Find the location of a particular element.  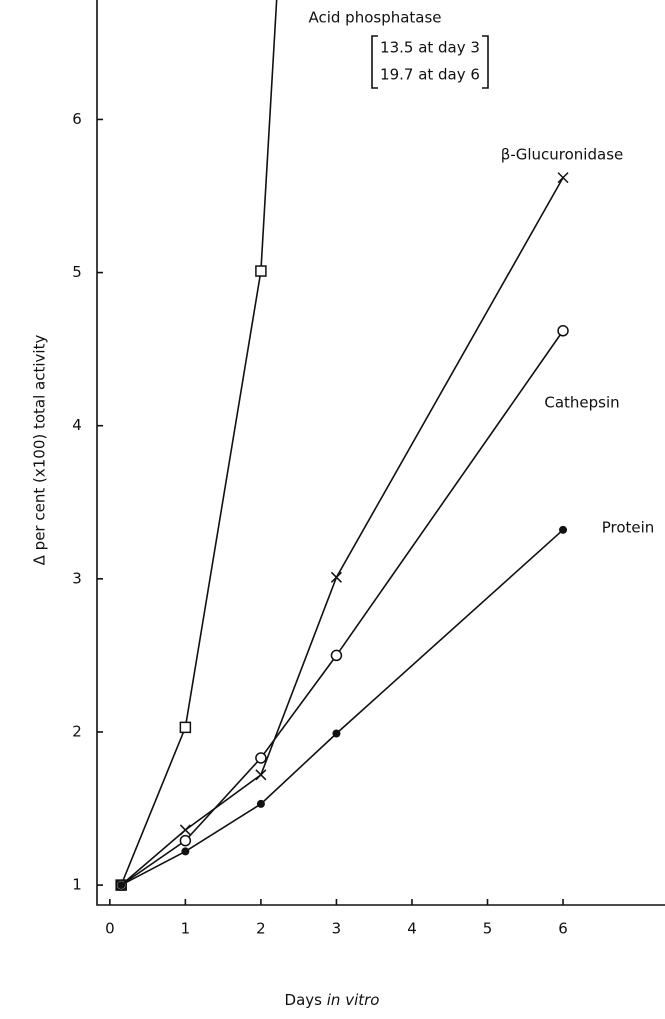

x-axis-title-main: Days is located at coordinates (304, 1000).